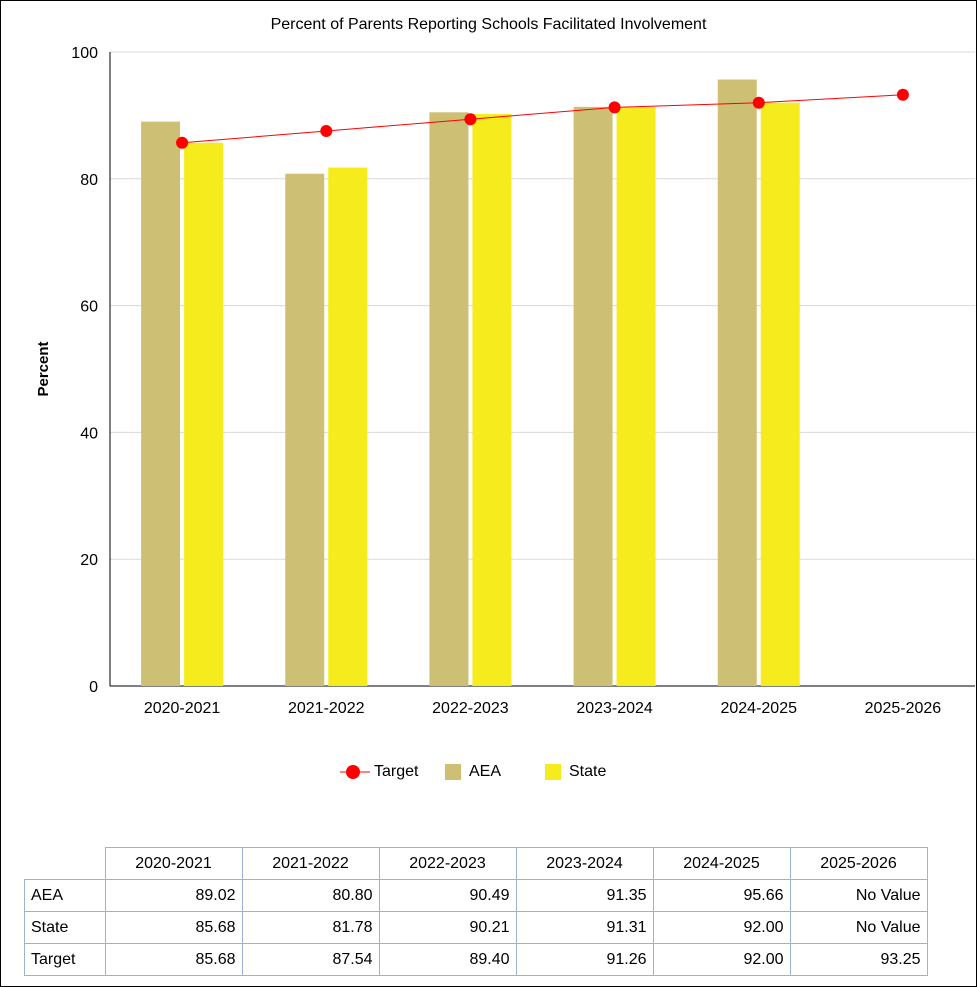 This screenshot has width=977, height=987. Describe the element at coordinates (89, 307) in the screenshot. I see `y-tick-label: 60` at that location.